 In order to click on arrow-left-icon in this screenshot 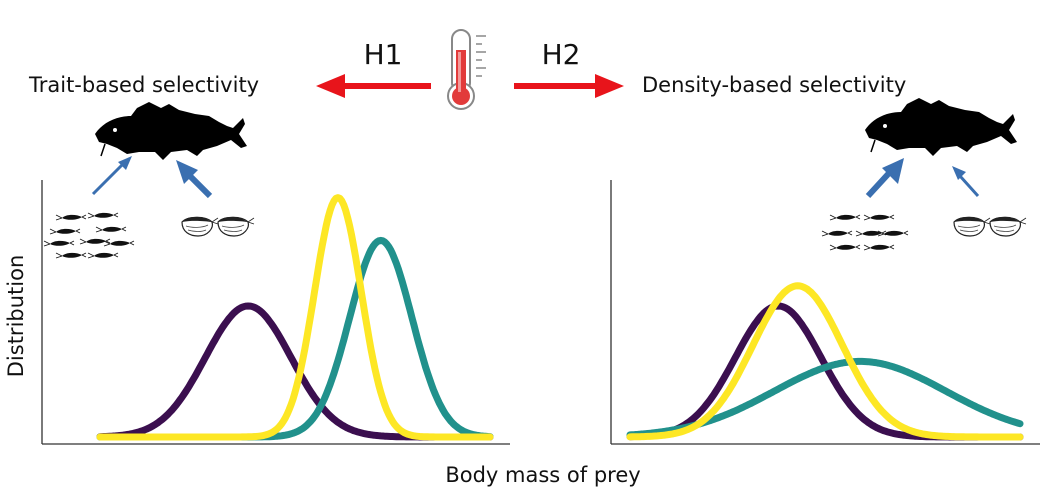, I will do `click(373, 86)`.